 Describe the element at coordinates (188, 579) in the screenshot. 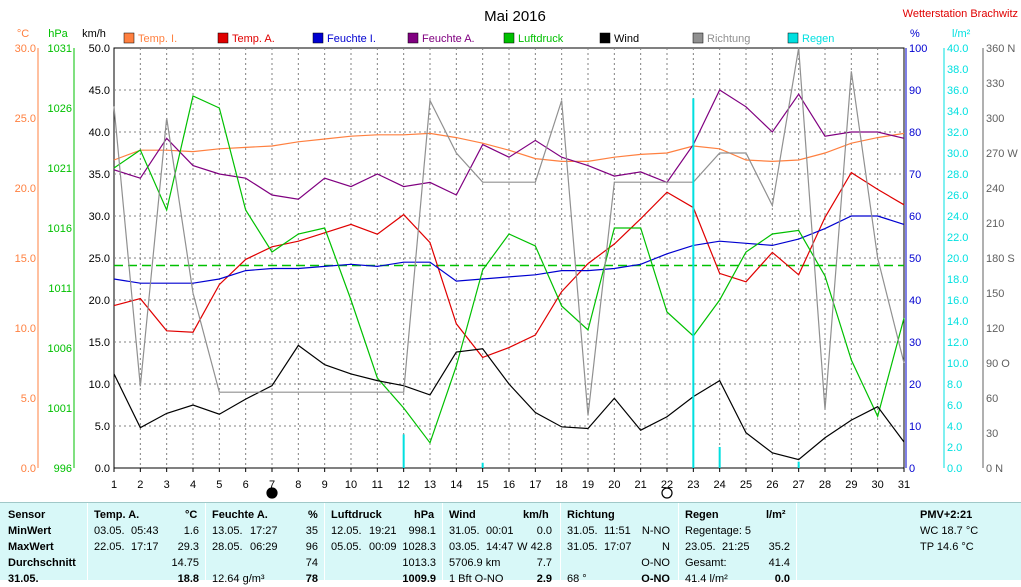

I see `temp-today: 18.8` at that location.